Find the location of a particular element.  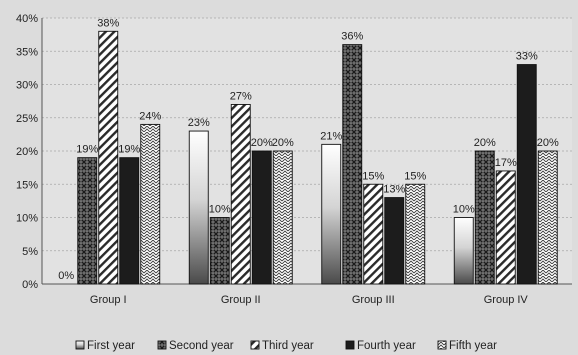

legend-item: Fifth year is located at coordinates (467, 346).